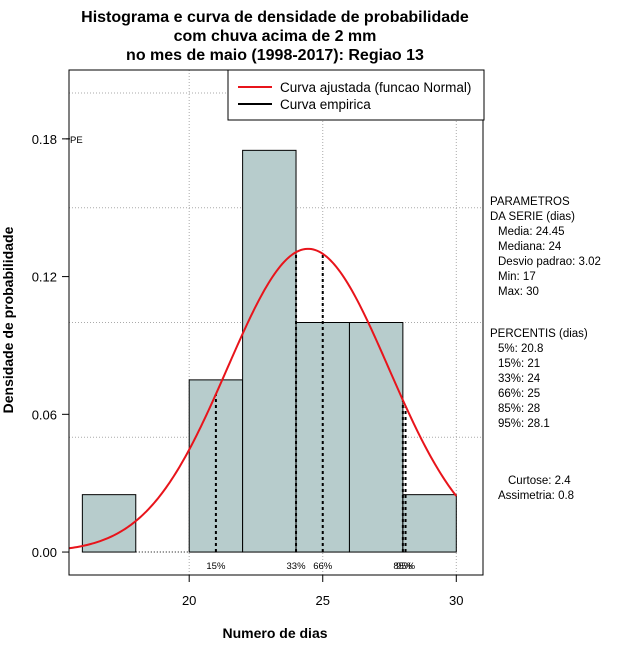  Describe the element at coordinates (44, 552) in the screenshot. I see `y-tick-label-0: 0.00` at that location.